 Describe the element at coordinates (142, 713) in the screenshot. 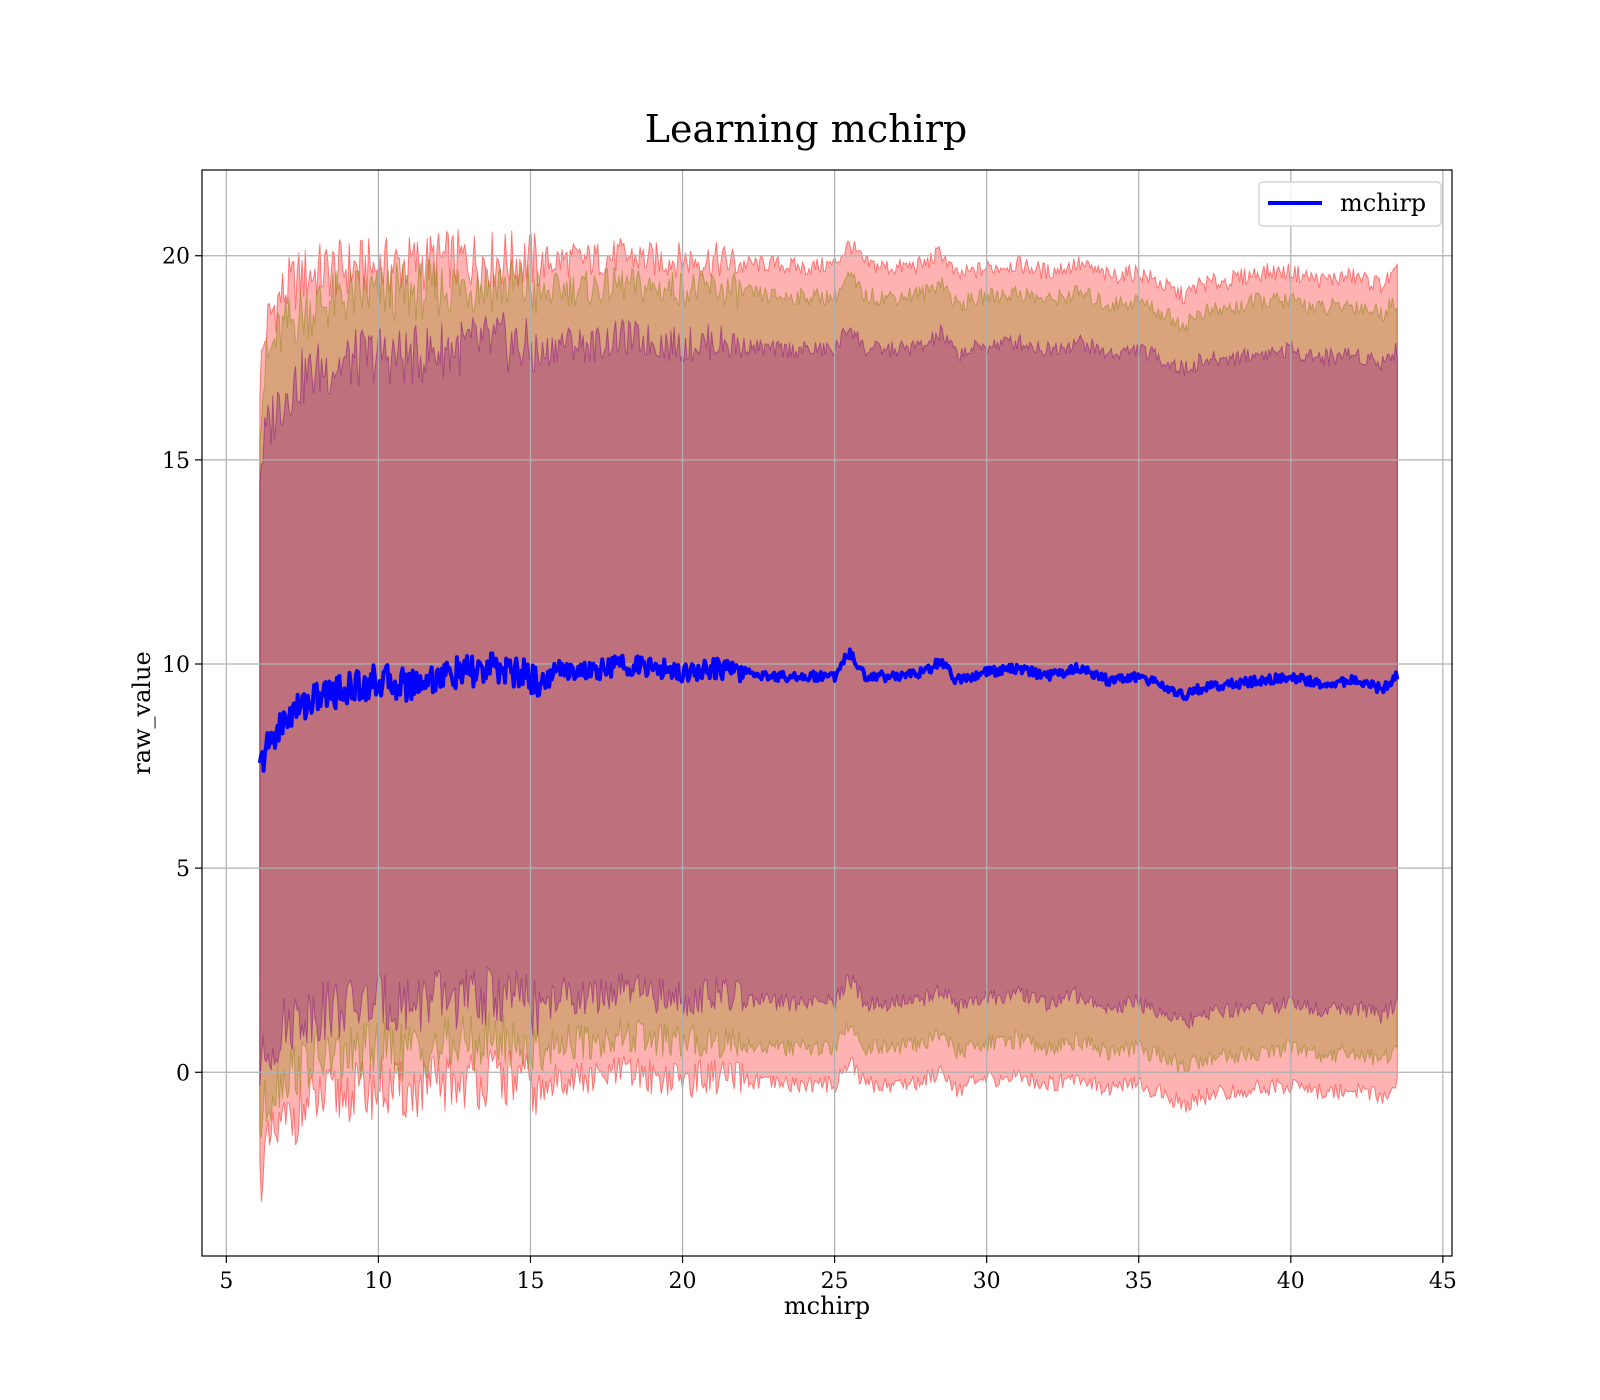

I see `y-axis-label: raw_value` at that location.